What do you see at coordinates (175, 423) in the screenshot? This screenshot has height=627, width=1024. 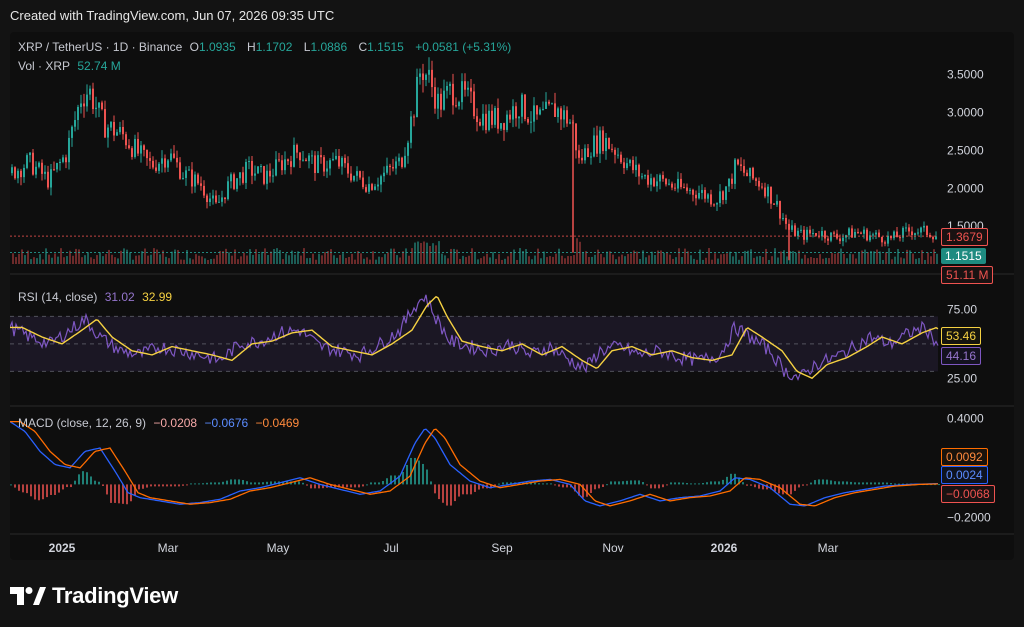 I see `macd-hist-value: −0.0208` at bounding box center [175, 423].